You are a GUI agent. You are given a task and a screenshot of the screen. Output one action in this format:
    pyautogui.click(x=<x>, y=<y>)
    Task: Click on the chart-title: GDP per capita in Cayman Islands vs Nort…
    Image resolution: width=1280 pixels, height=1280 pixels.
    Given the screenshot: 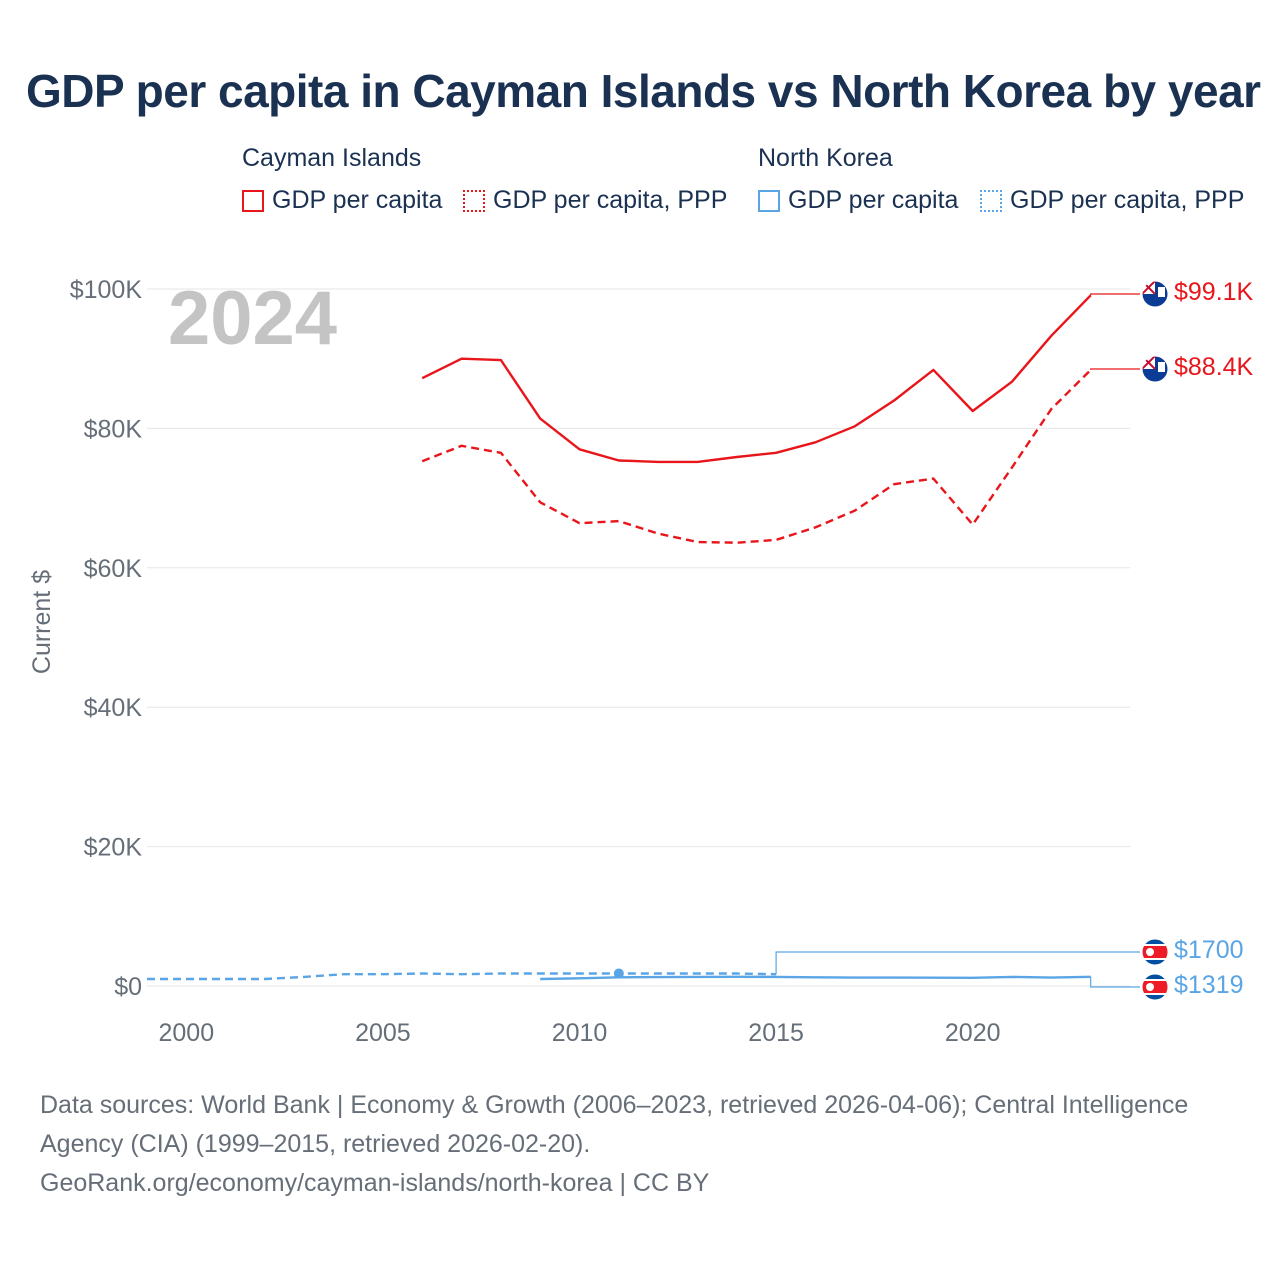 What is the action you would take?
    pyautogui.click(x=643, y=91)
    